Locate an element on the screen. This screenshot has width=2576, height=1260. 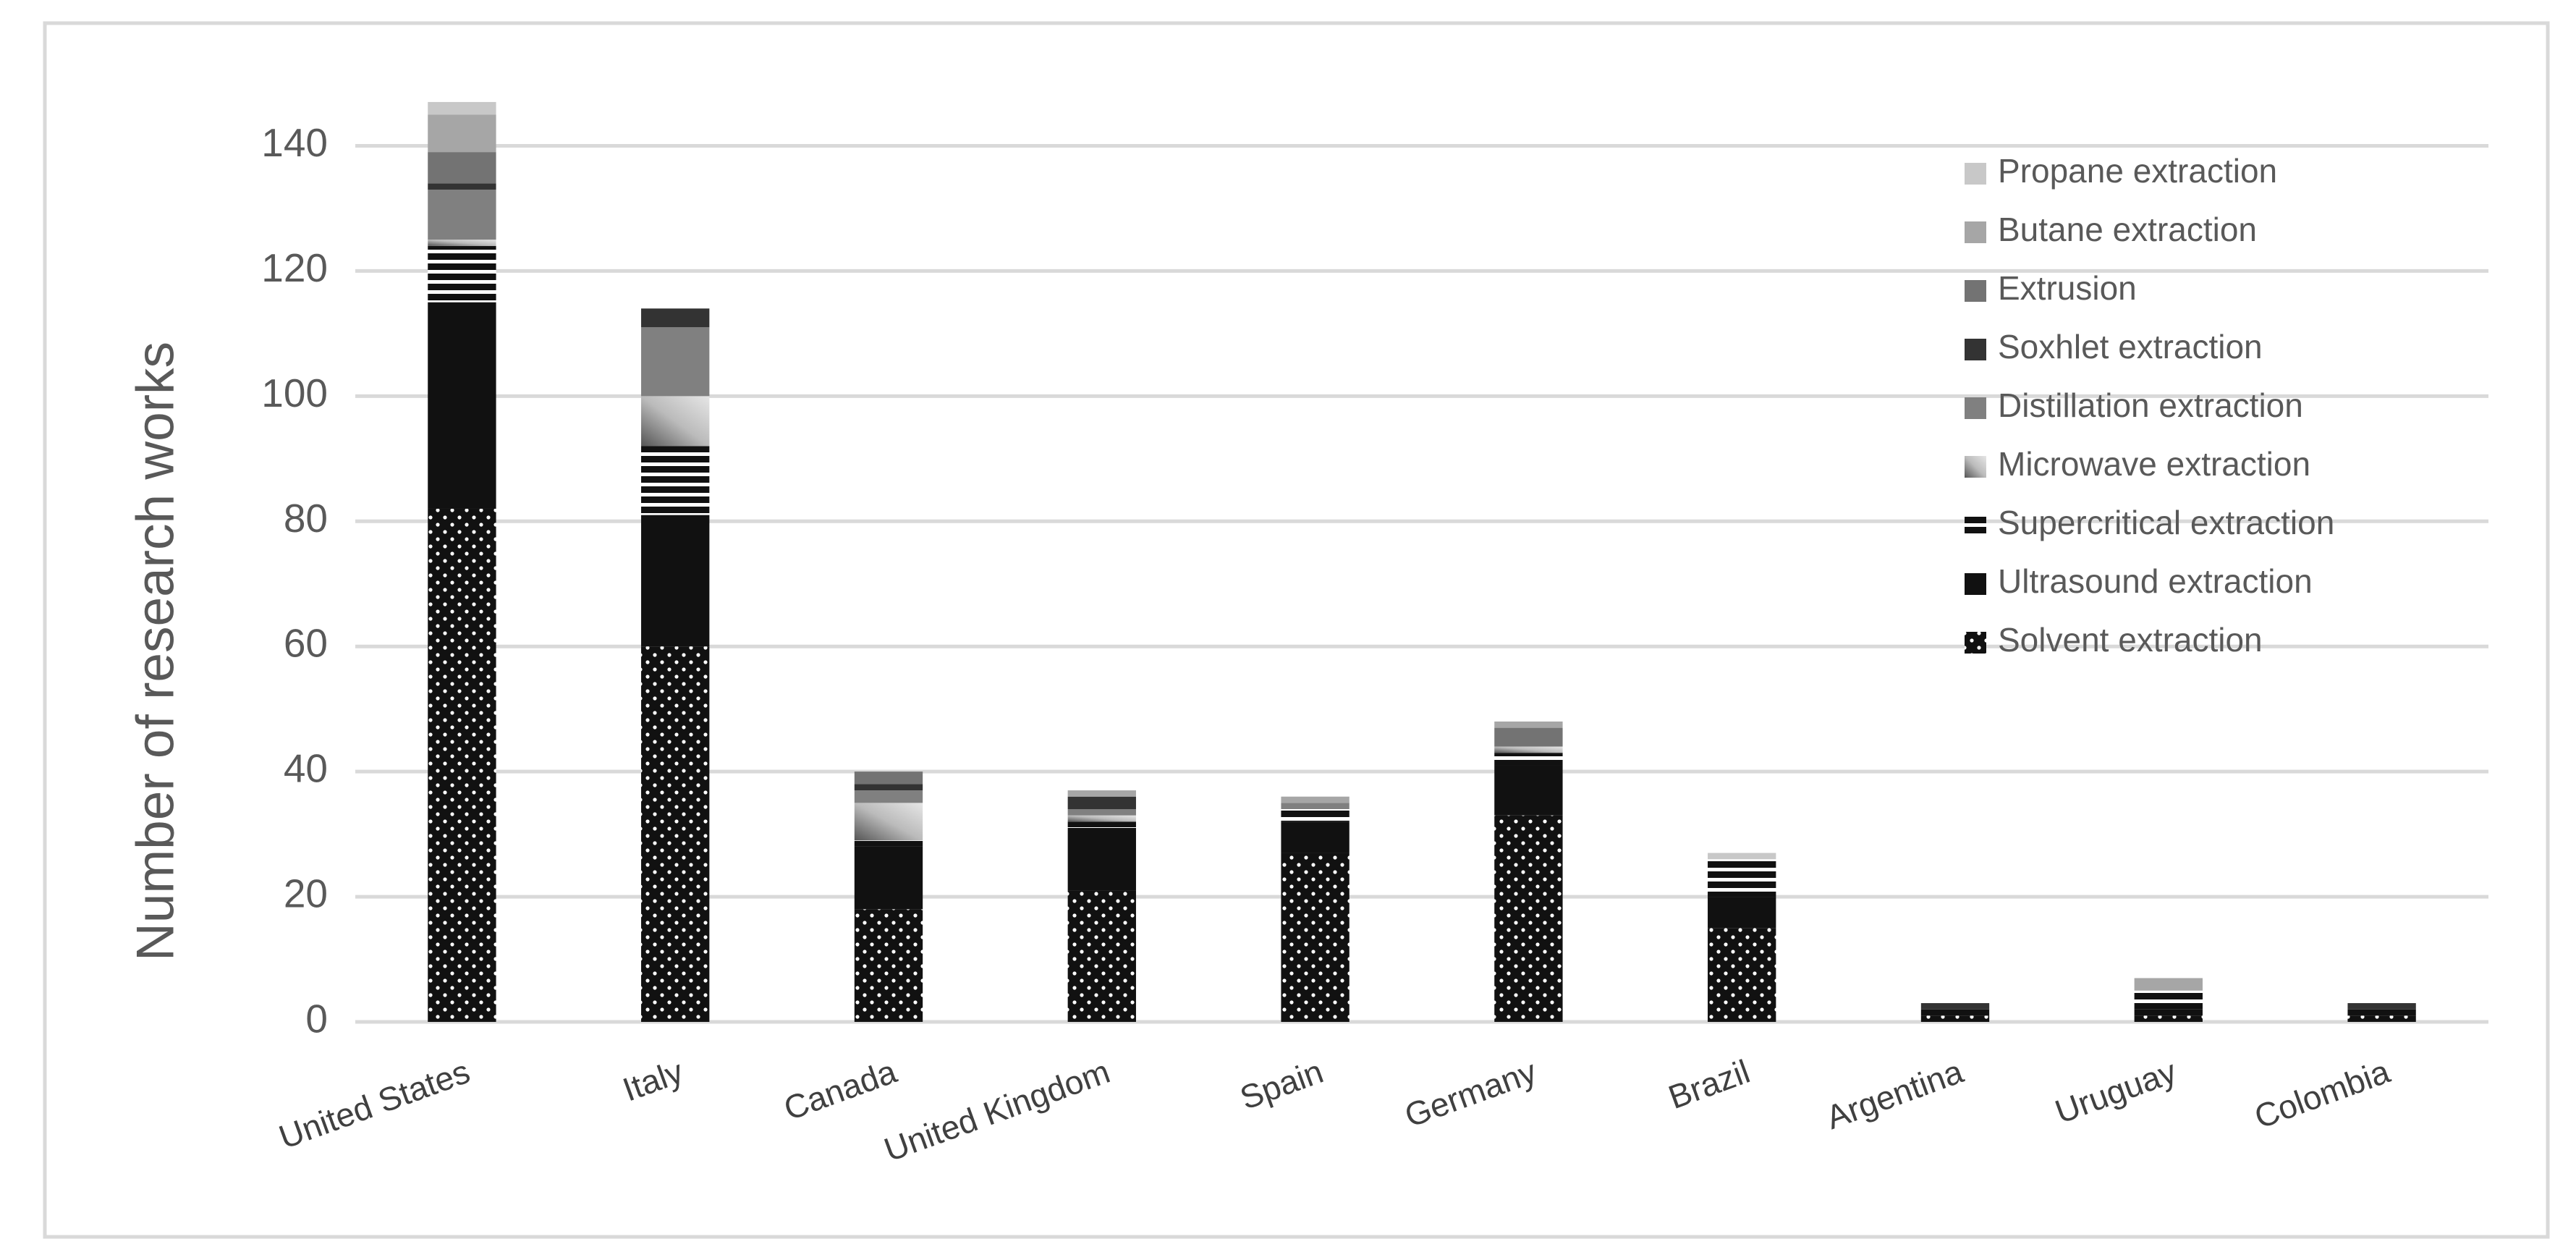
legend-label: Soxhlet extraction is located at coordinates (2130, 346).